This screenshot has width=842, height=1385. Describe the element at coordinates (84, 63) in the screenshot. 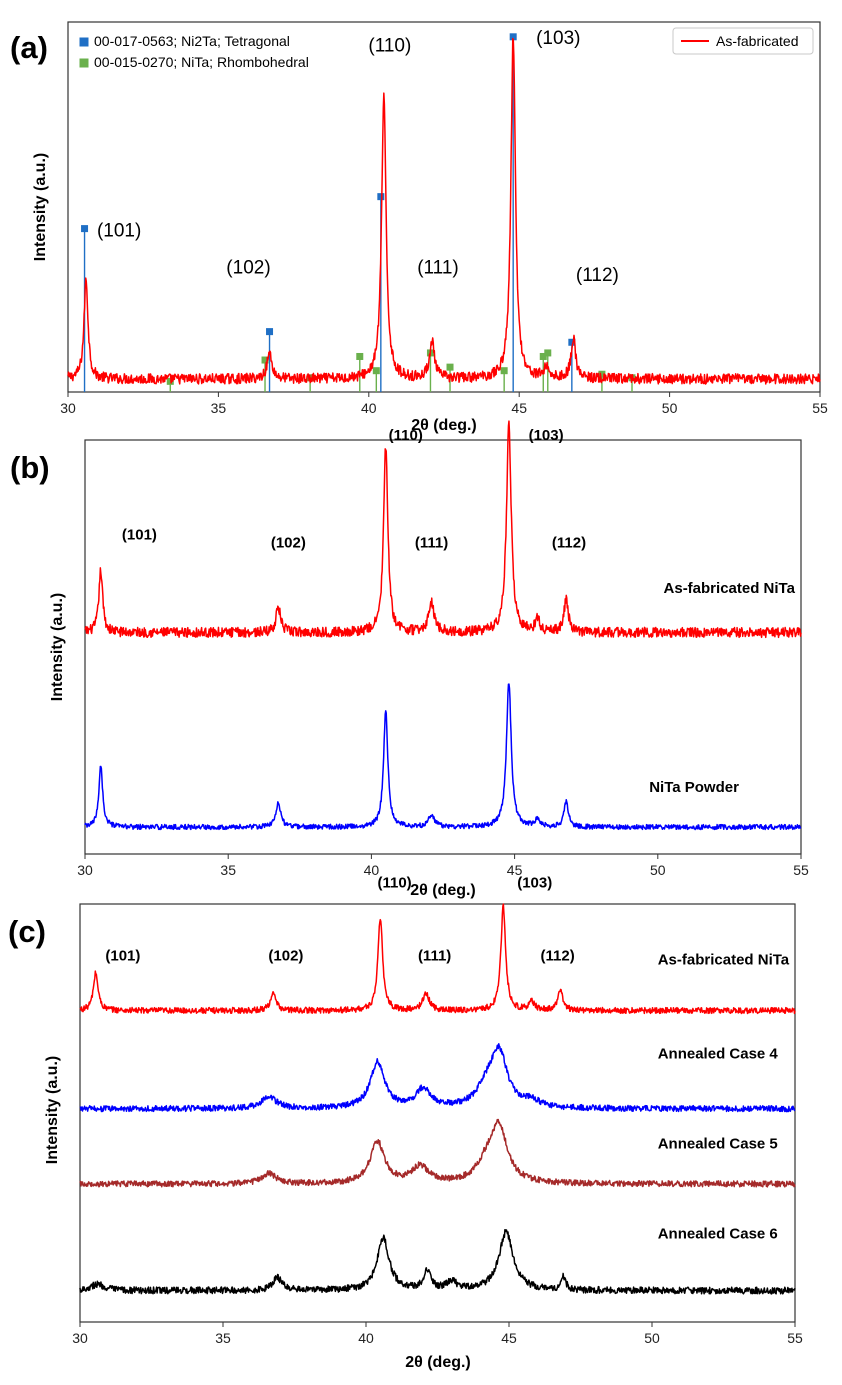

I see `legend-marker-rhombohedral` at that location.